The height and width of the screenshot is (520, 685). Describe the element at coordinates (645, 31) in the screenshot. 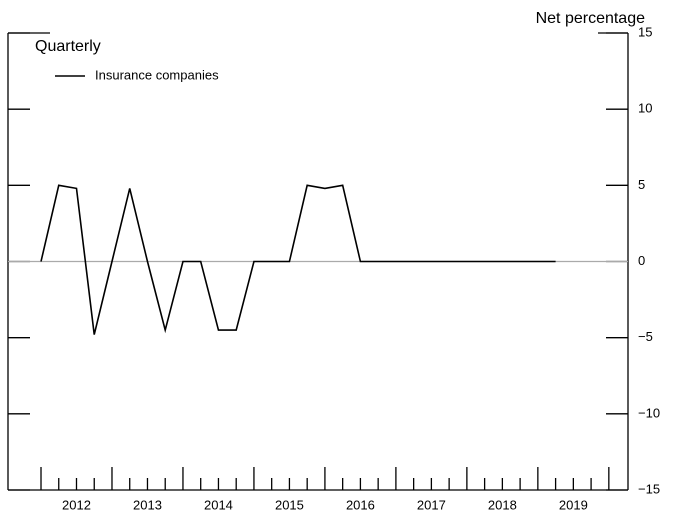

I see `y-tick-label: 15` at that location.